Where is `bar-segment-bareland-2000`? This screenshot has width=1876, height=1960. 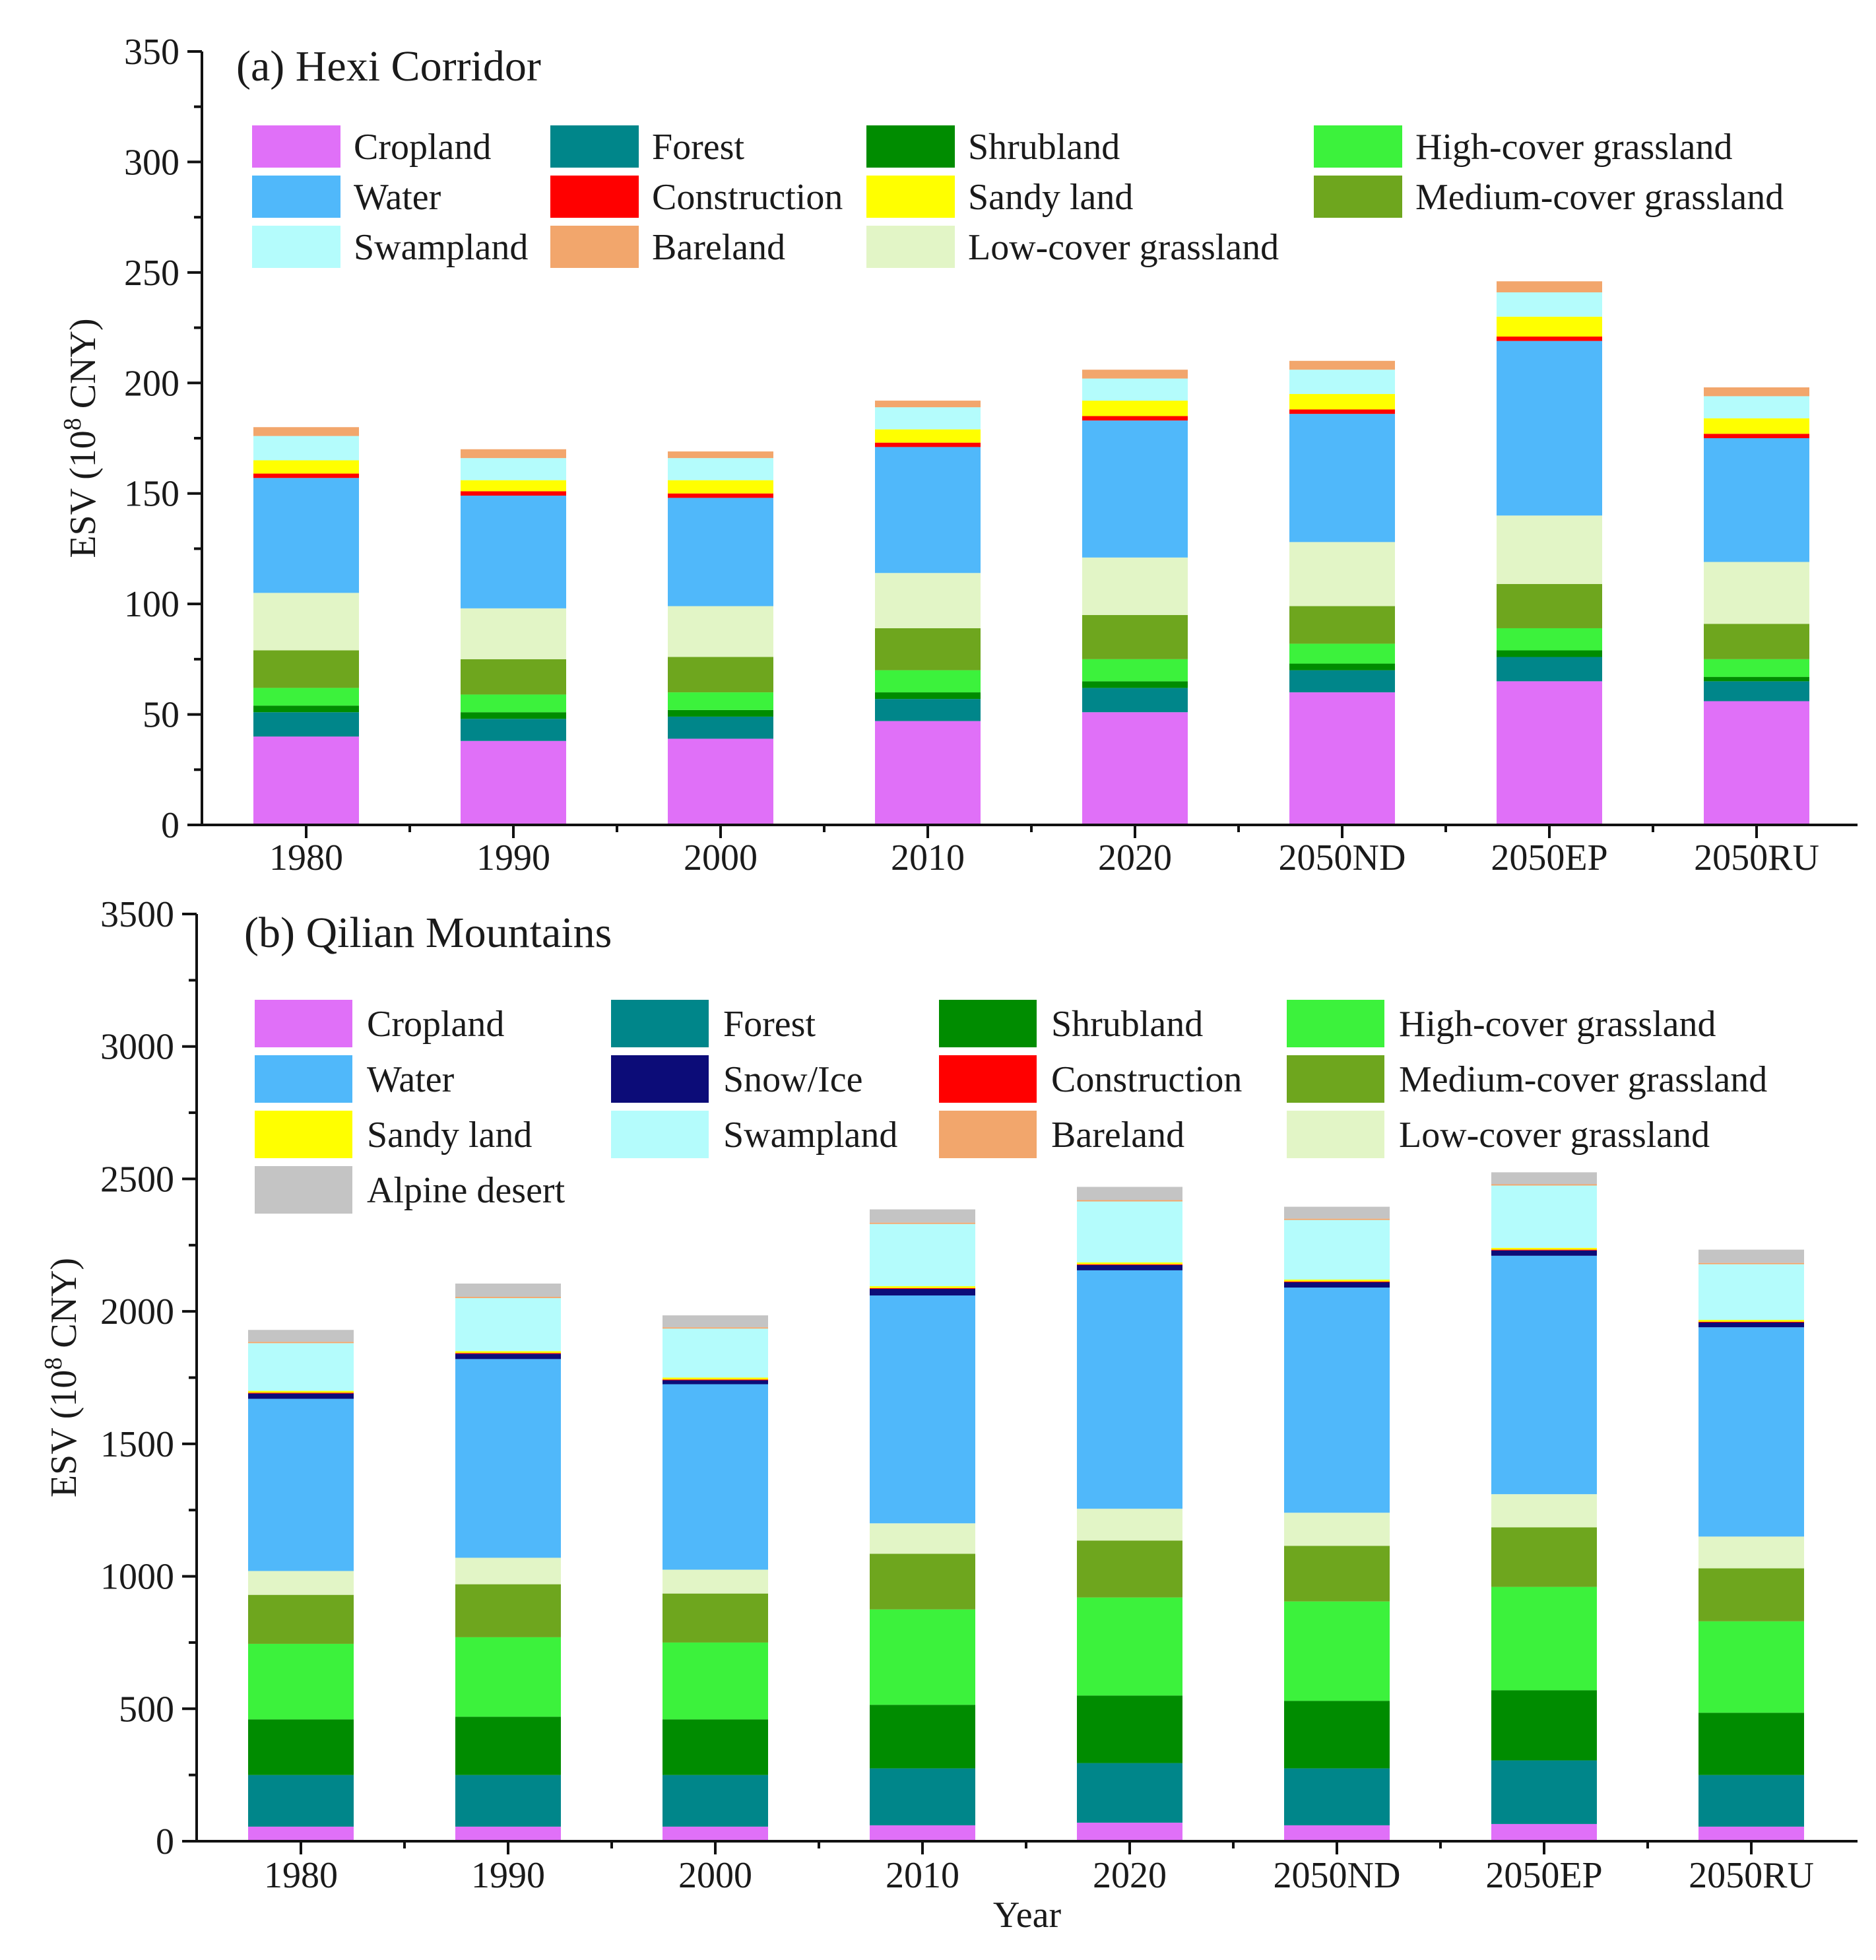
bar-segment-bareland-2000 is located at coordinates (715, 1328).